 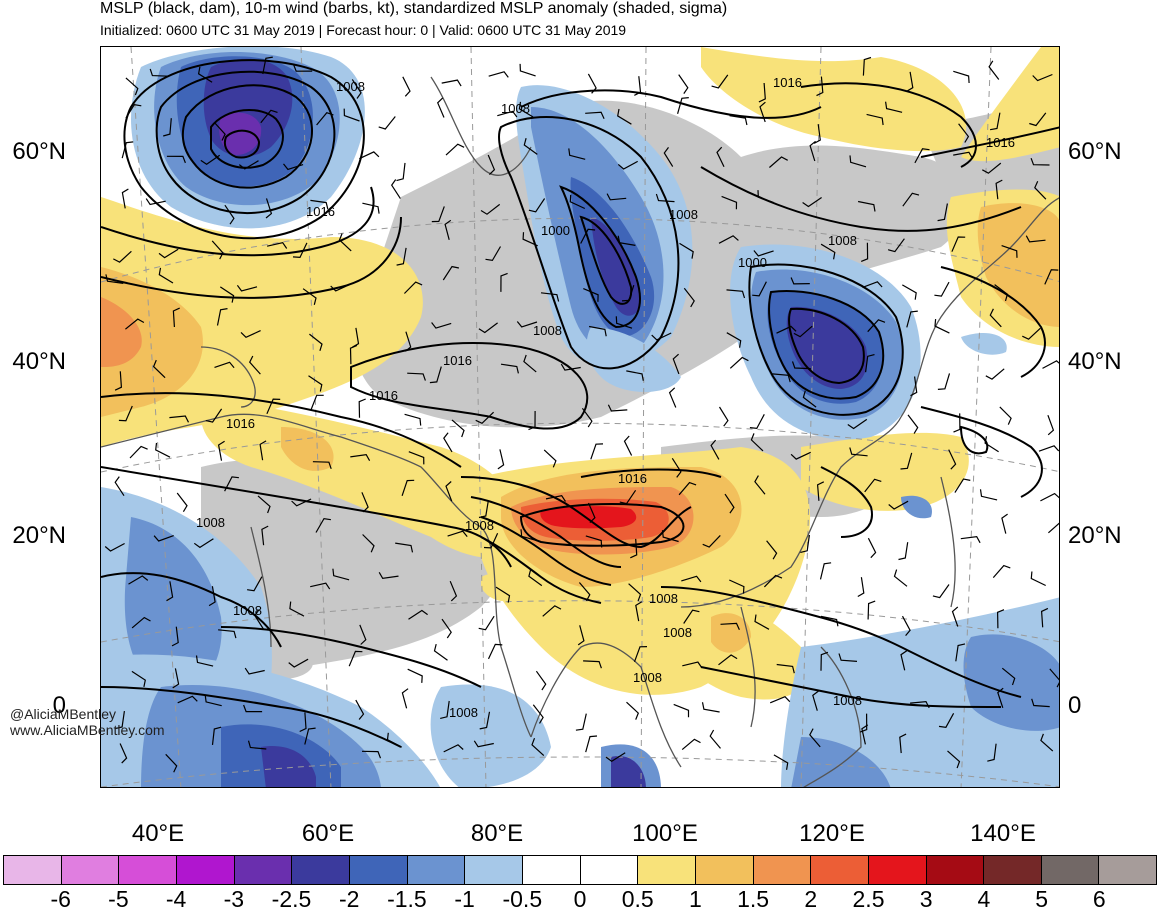 I want to click on colorbar-label: 3, so click(x=926, y=899).